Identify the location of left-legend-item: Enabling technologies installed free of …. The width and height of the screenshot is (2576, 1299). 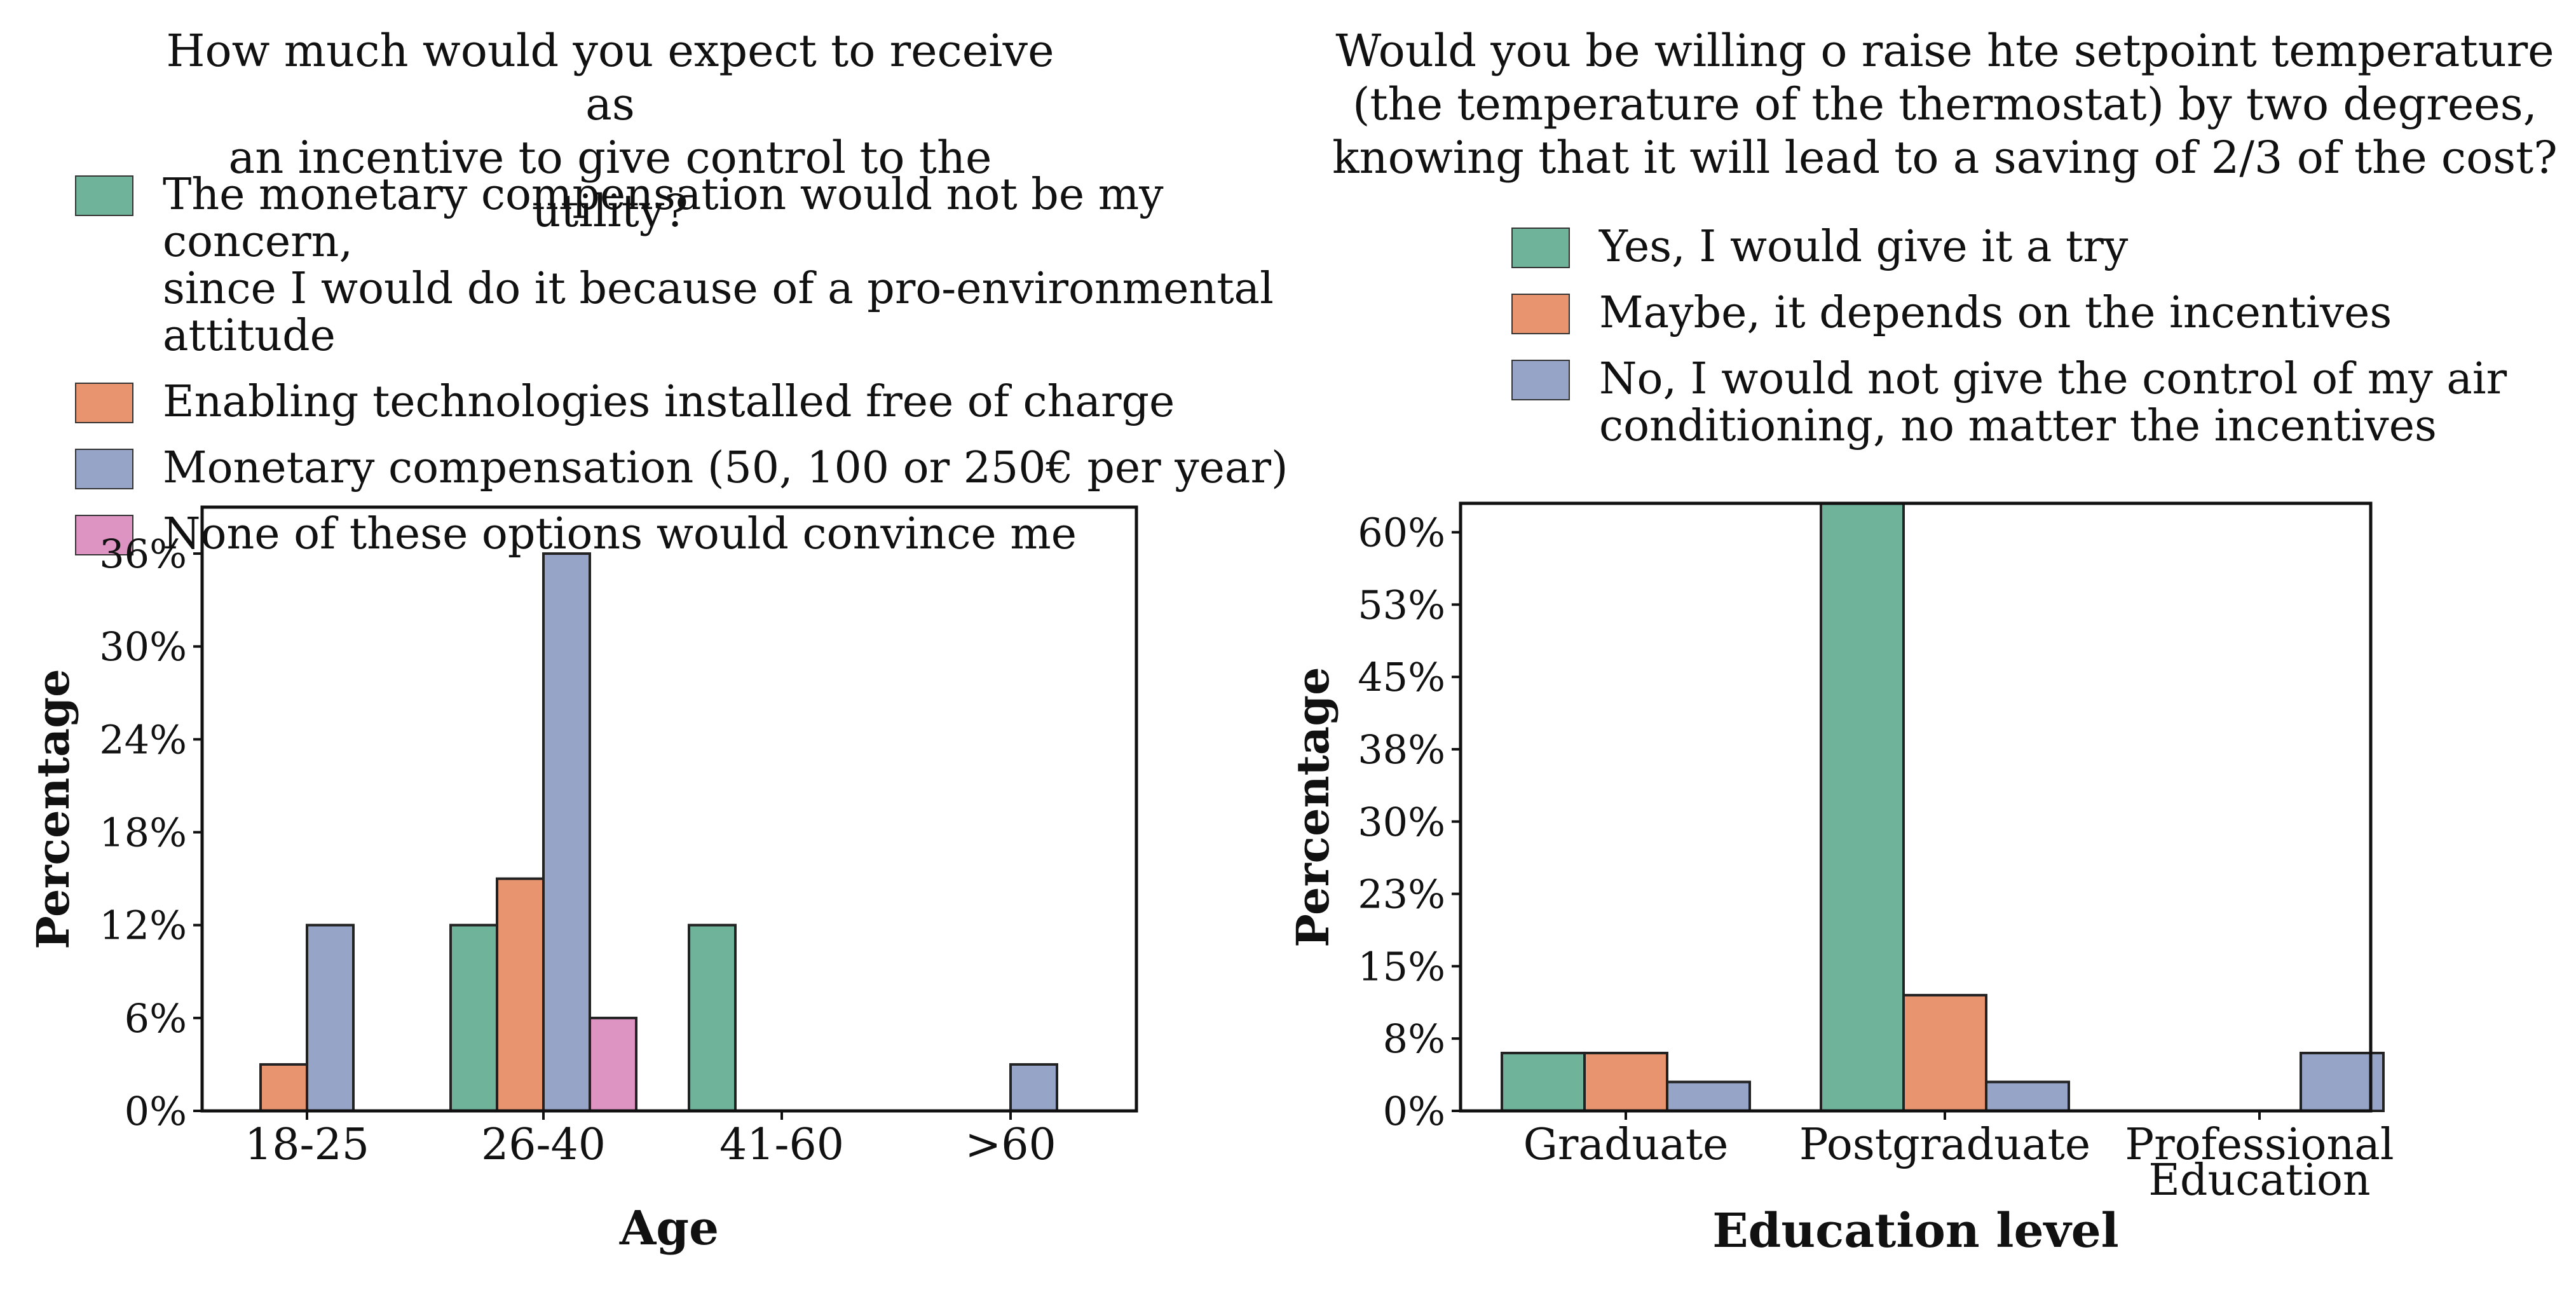
(710, 402).